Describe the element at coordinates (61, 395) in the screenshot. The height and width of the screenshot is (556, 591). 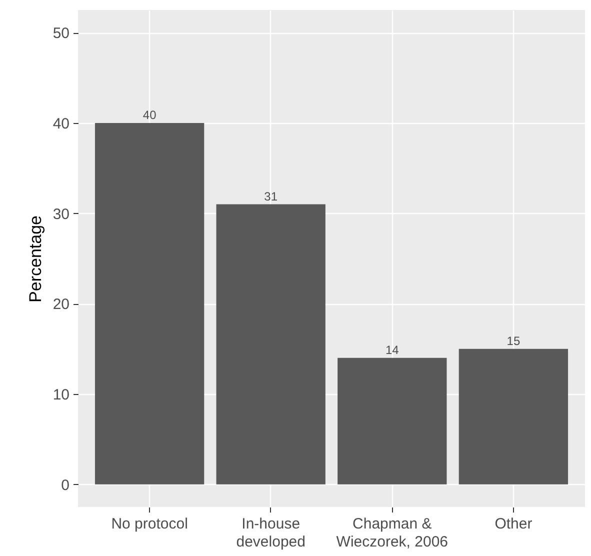
I see `y-tick-label: 10` at that location.